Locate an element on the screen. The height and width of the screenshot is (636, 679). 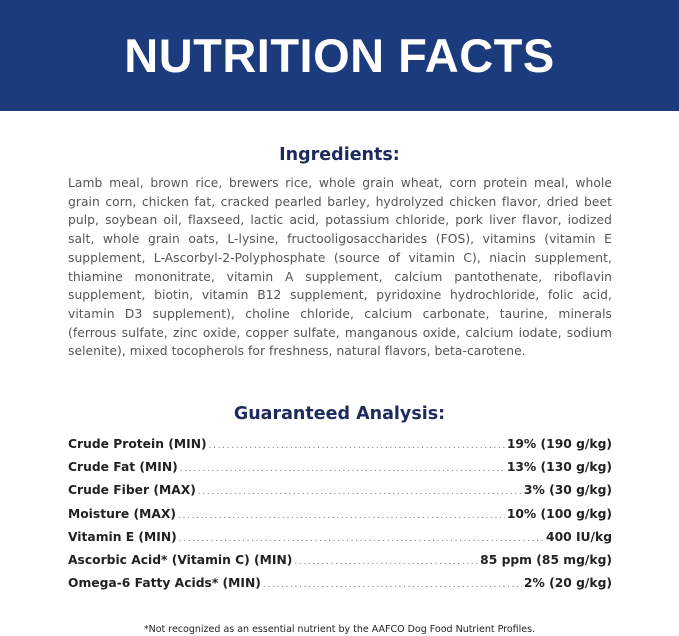
analysis-row: Vitamin E (MIN) 400 IU/kg is located at coordinates (340, 541).